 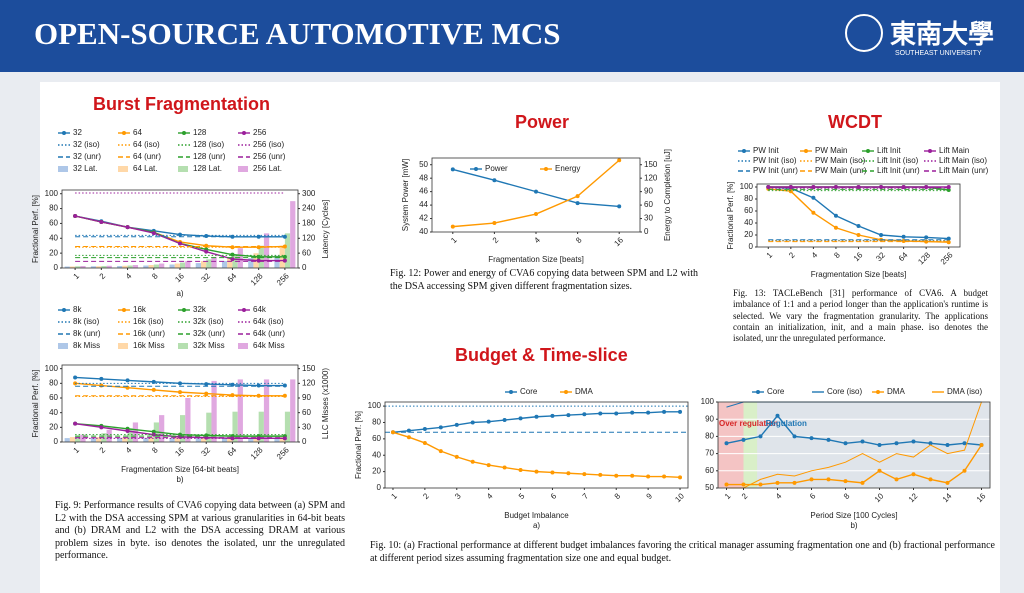 I want to click on y2-tick-label: 0, so click(x=304, y=267).